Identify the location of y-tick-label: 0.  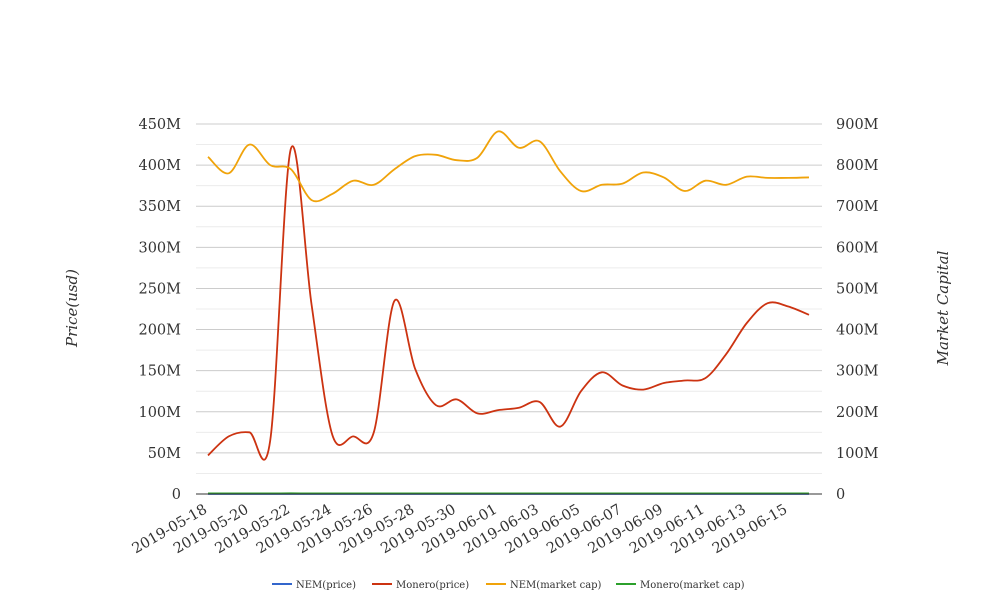
(176, 495).